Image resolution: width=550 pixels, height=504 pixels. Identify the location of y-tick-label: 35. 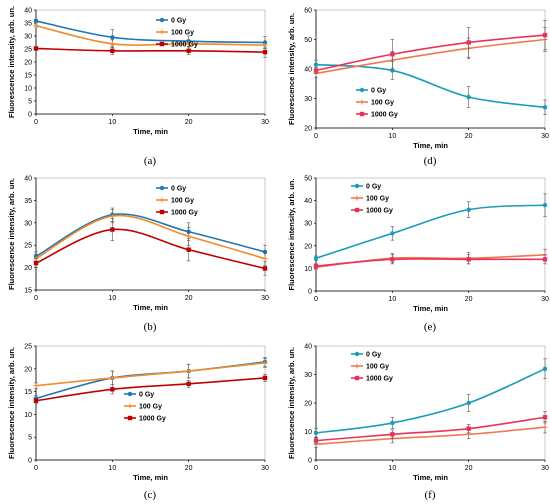
(28, 24).